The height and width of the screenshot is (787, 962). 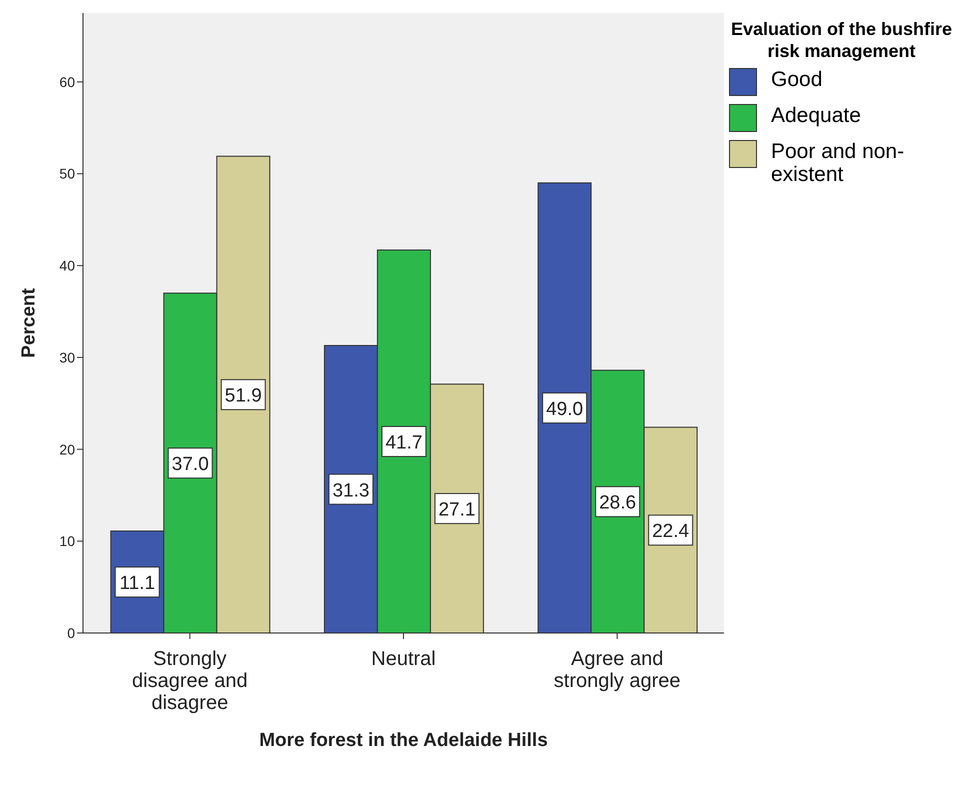 What do you see at coordinates (67, 541) in the screenshot?
I see `y-tick-label: 10` at bounding box center [67, 541].